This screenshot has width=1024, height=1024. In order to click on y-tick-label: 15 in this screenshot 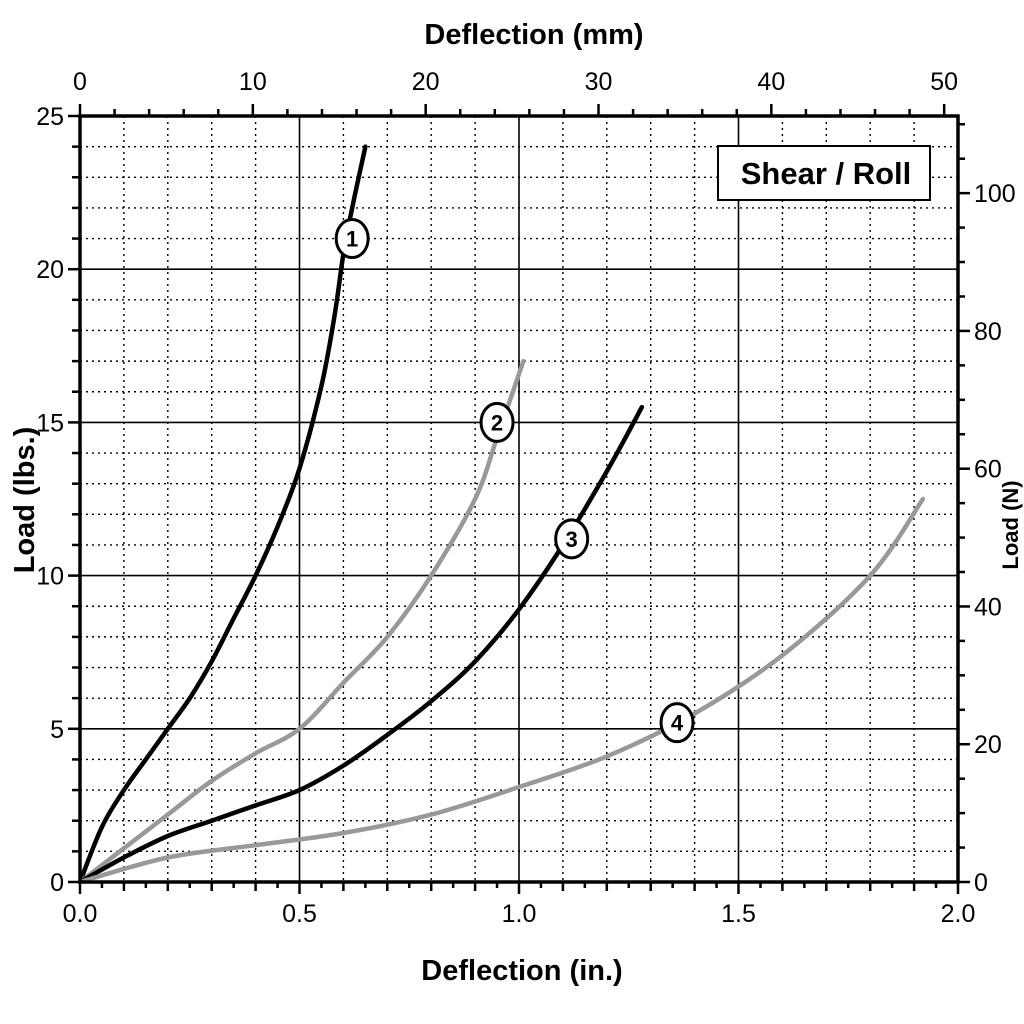, I will do `click(50, 423)`.